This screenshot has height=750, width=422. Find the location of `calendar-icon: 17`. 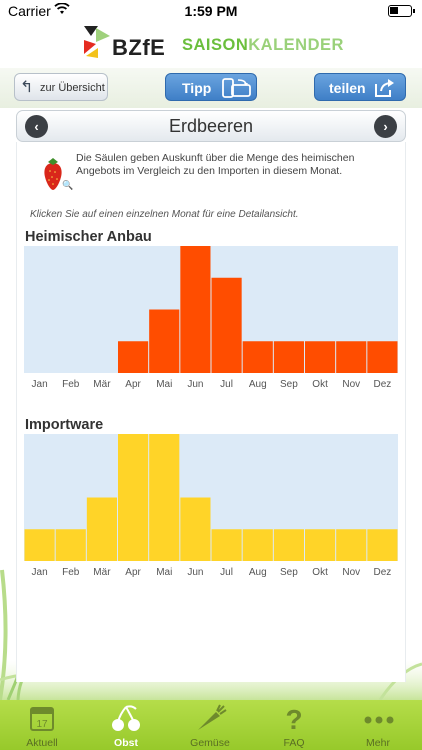

calendar-icon: 17 is located at coordinates (42, 719).